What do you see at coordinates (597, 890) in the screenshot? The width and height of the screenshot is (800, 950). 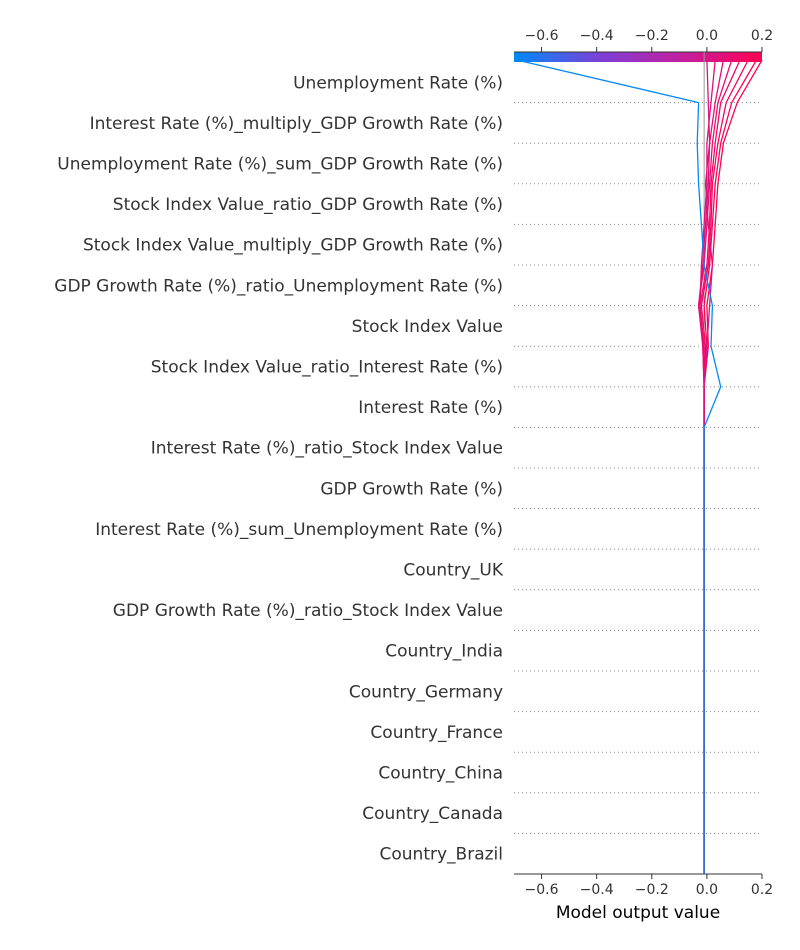 I see `bottom-tick-label: −0.4` at bounding box center [597, 890].